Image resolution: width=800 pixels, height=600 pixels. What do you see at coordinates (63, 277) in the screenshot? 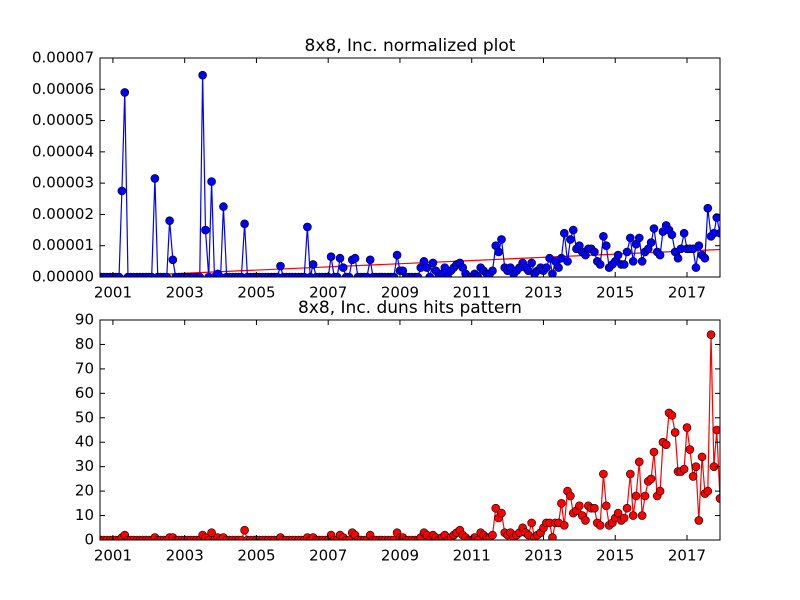
I see `y-tick-label: 0.00000` at bounding box center [63, 277].